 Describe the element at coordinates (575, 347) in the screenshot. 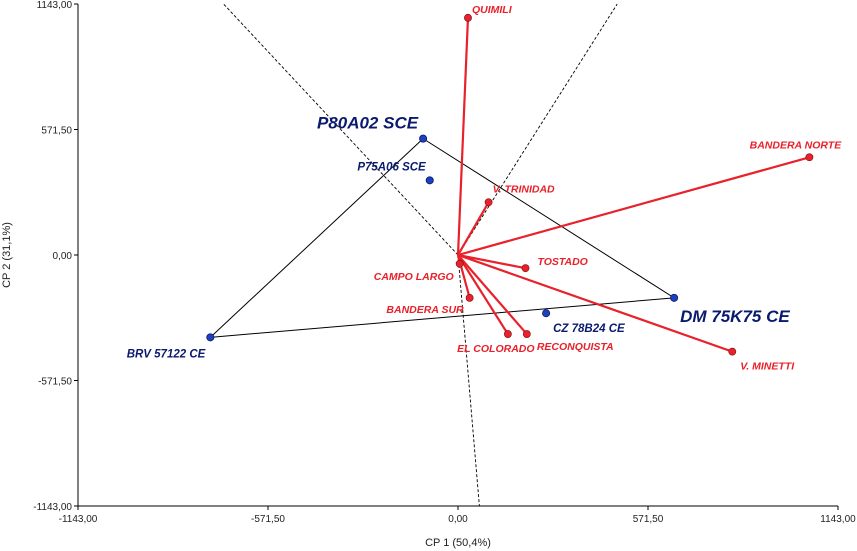

I see `environment-label: RECONQUISTA` at that location.